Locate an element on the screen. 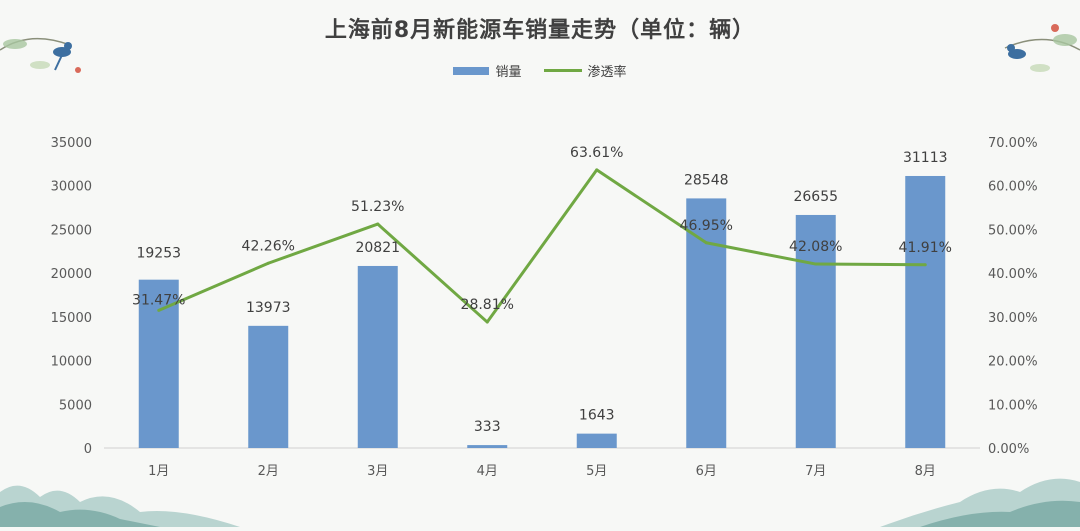 Image resolution: width=1080 pixels, height=531 pixels. data-label-sales: 20821 is located at coordinates (377, 248).